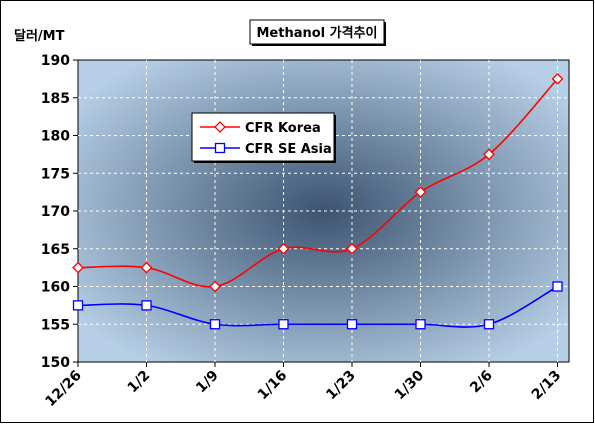 The height and width of the screenshot is (424, 595). What do you see at coordinates (55, 250) in the screenshot?
I see `y-tick-label: 165` at bounding box center [55, 250].